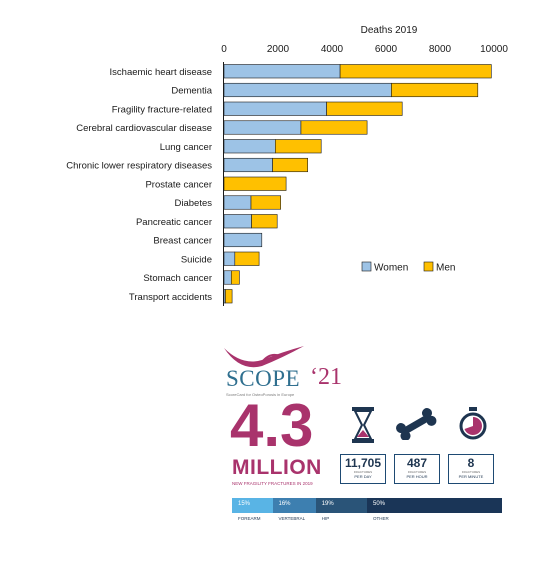  I want to click on x-tick-label: 0, so click(224, 49).